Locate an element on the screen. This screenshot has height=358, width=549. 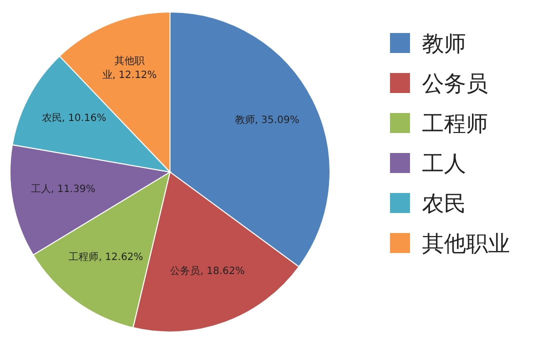
legend-label: 工程师 is located at coordinates (455, 124).